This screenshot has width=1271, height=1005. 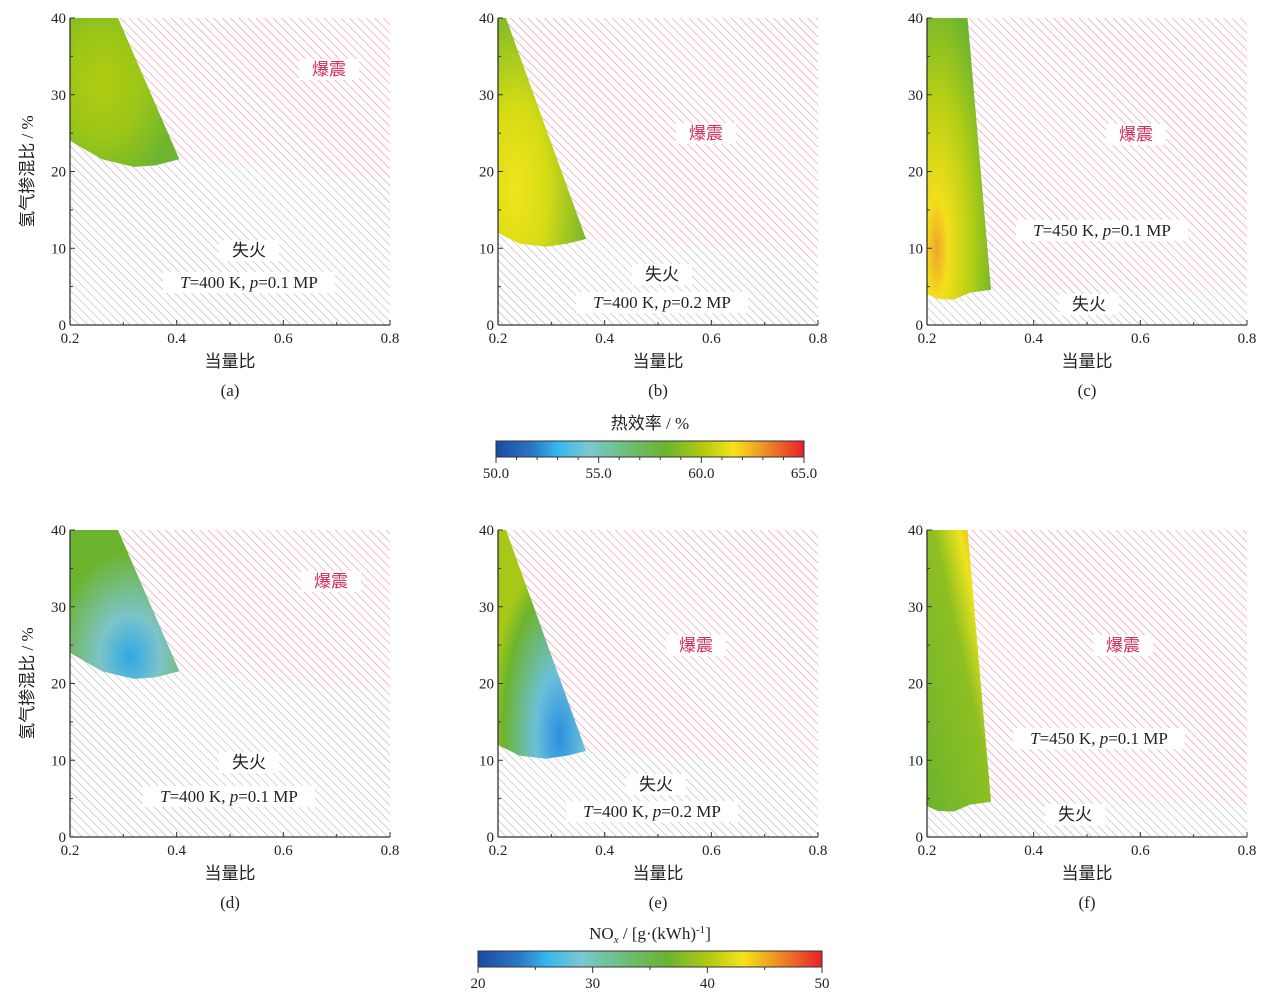 I want to click on y-tick-label: 30, so click(x=58, y=96).